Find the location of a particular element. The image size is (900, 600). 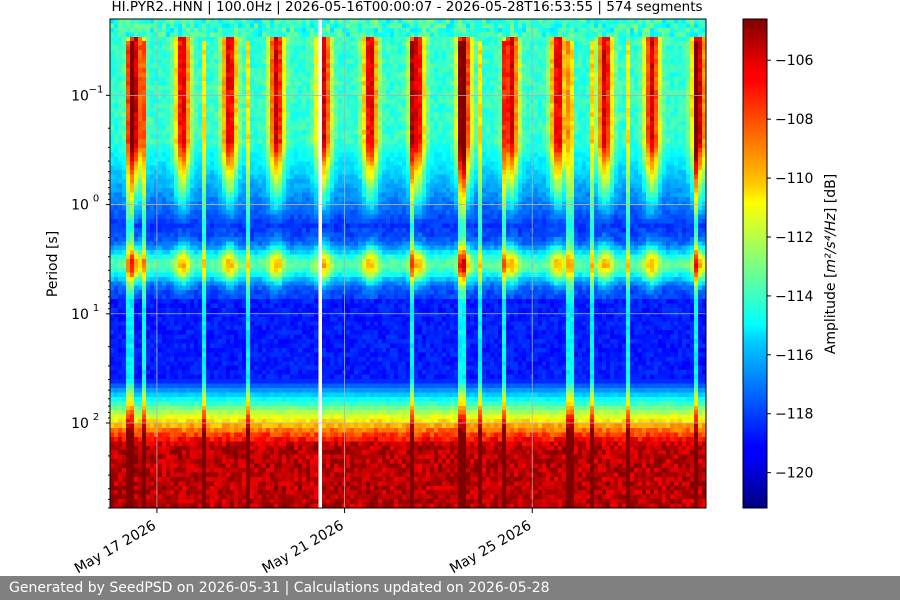

colorbar-tick-label: −108 is located at coordinates (794, 120).